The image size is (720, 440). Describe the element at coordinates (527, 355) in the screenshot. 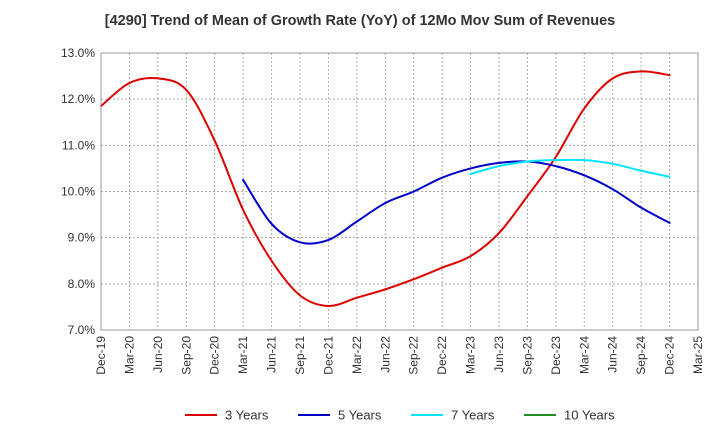

I see `x-tick-label: Sep-23` at that location.